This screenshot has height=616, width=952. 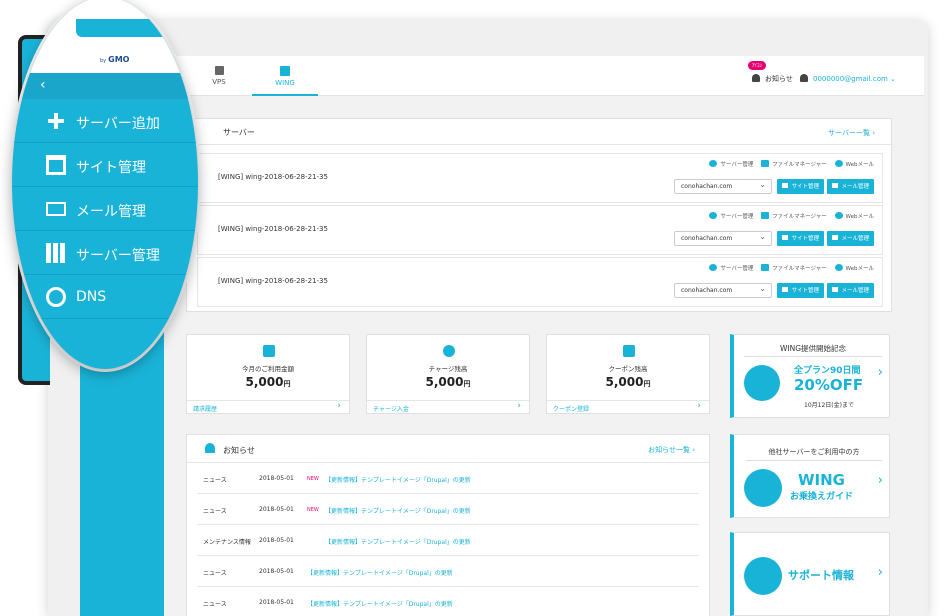 What do you see at coordinates (105, 86) in the screenshot?
I see `sidebar-back-button: ‹` at bounding box center [105, 86].